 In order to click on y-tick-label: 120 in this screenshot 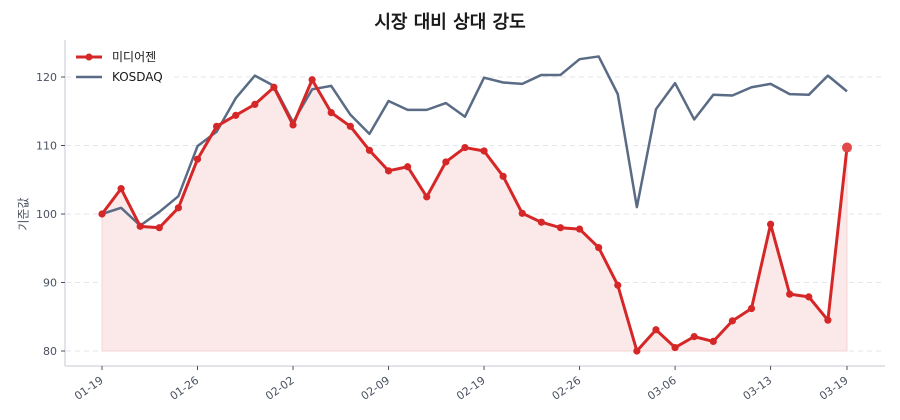, I will do `click(46, 77)`.